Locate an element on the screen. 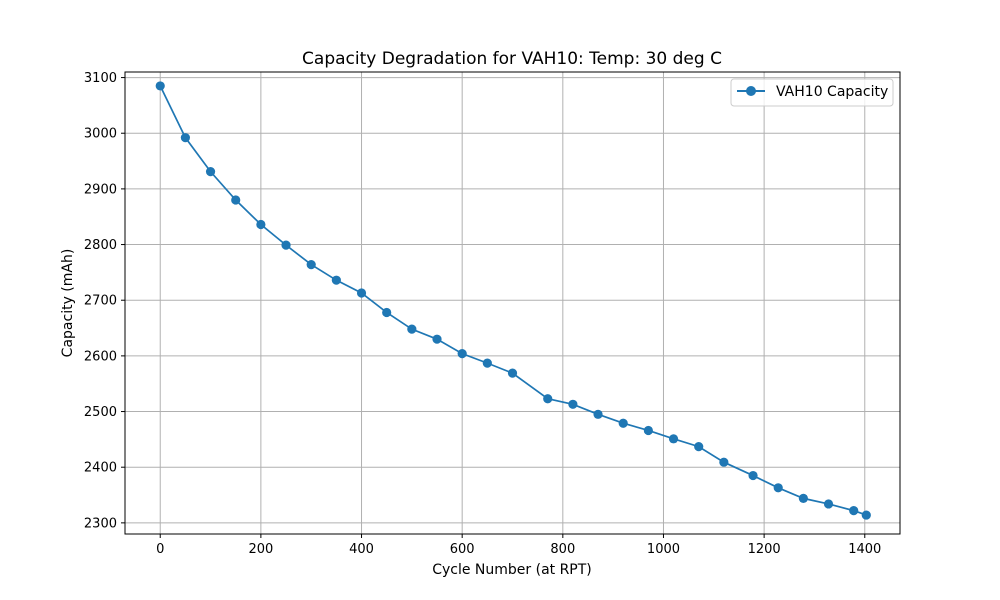  y-axis-title: Capacity (mAh) is located at coordinates (68, 303).